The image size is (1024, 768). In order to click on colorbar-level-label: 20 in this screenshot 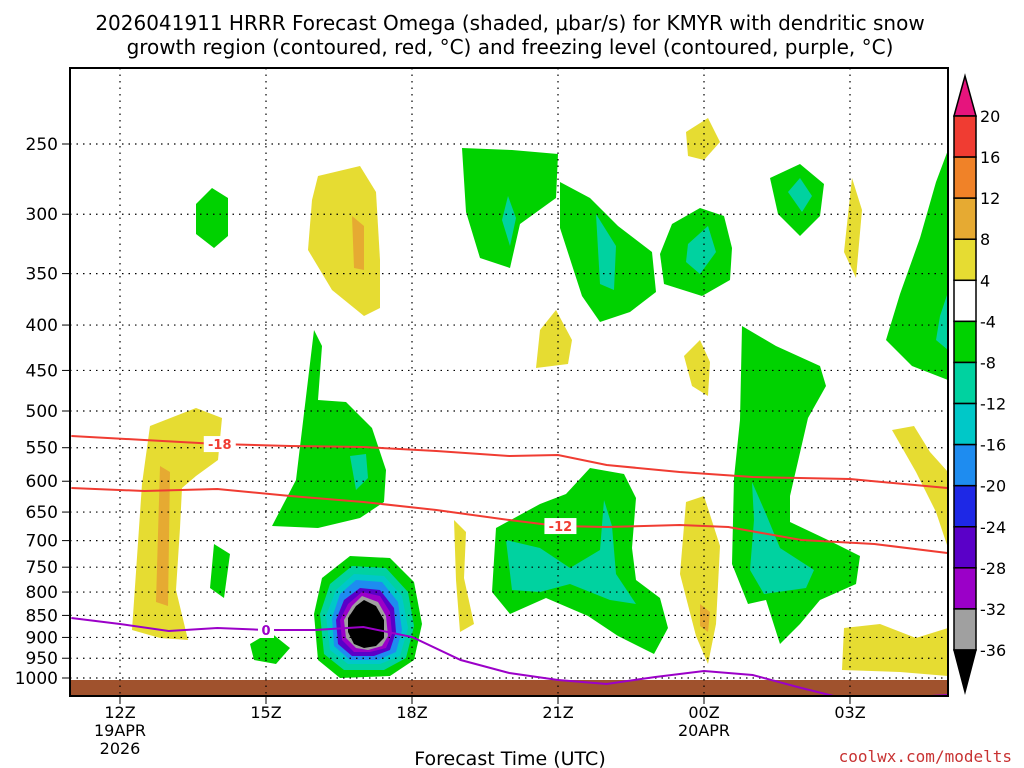, I will do `click(990, 116)`.